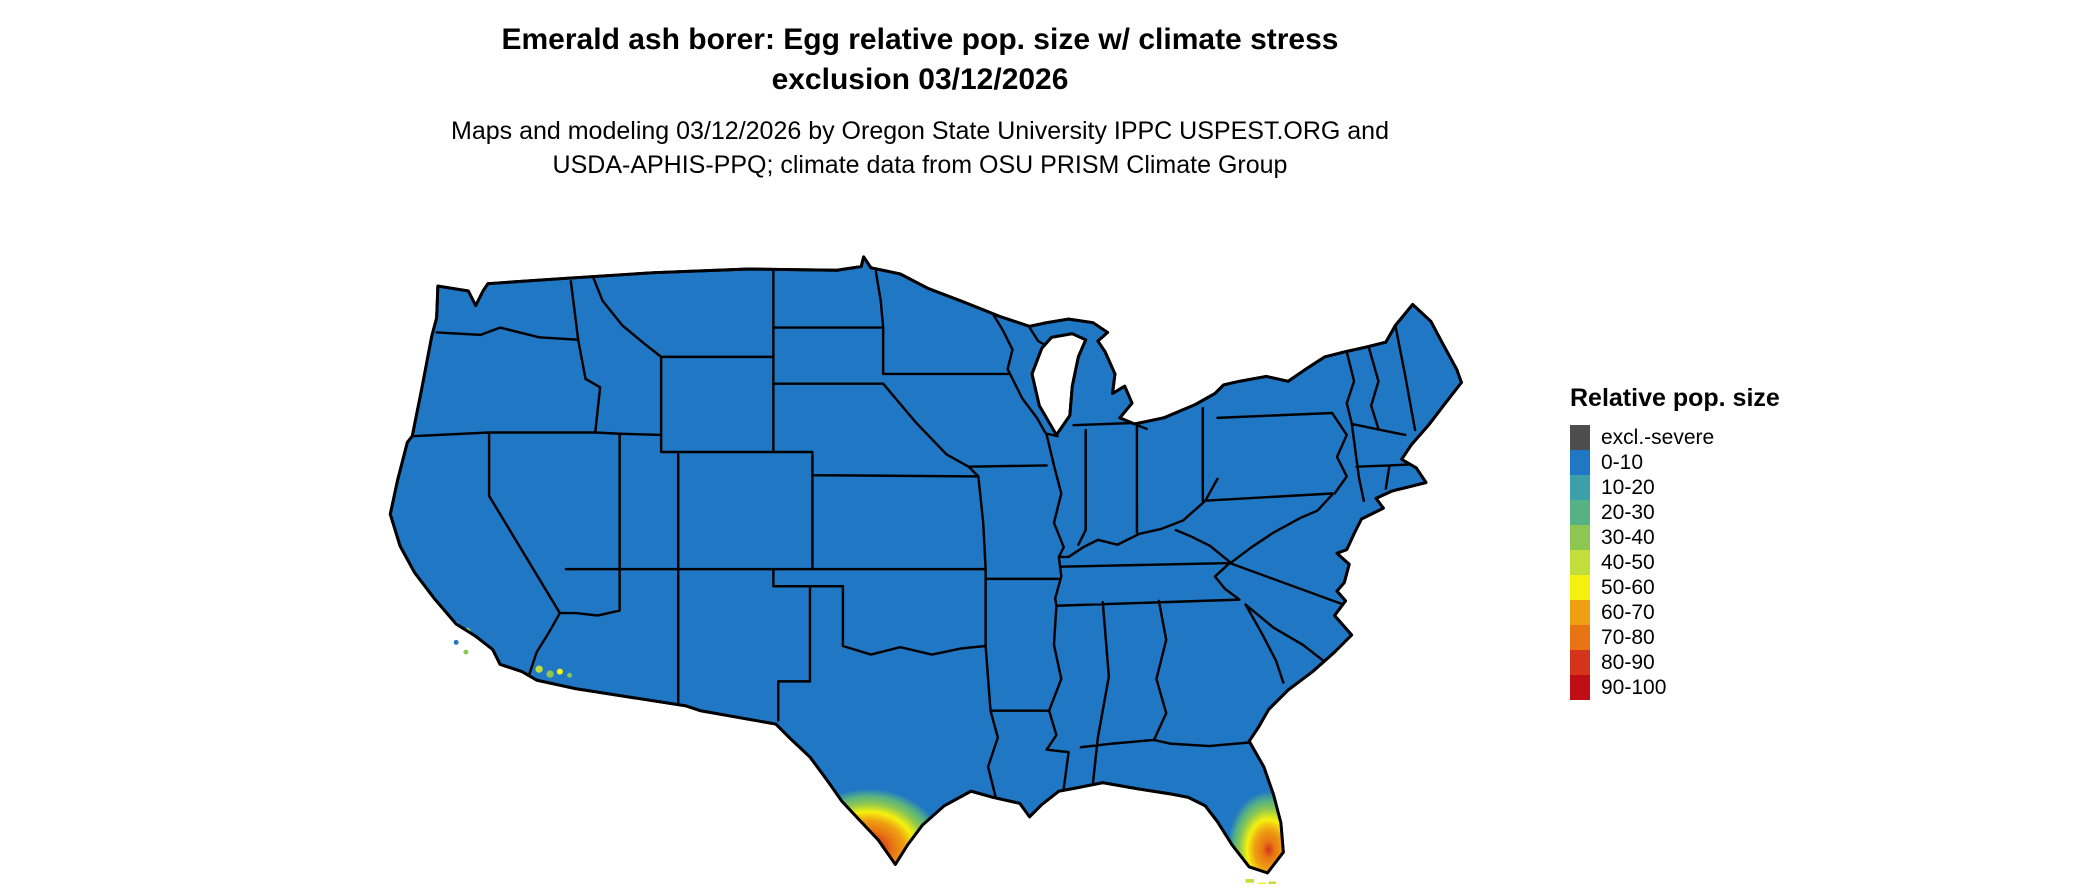 This screenshot has width=2100, height=892. Describe the element at coordinates (1628, 537) in the screenshot. I see `legend-label: 30-40` at that location.